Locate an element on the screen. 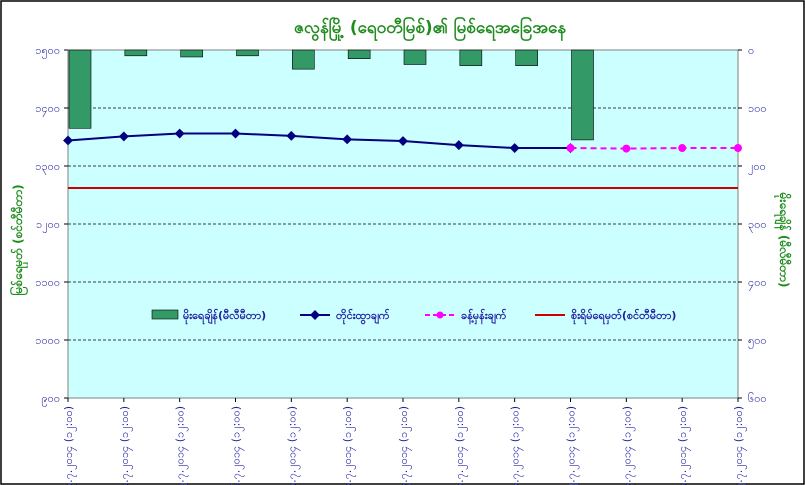 The image size is (805, 485). right-tick-label: ၂၀၀ is located at coordinates (757, 167).